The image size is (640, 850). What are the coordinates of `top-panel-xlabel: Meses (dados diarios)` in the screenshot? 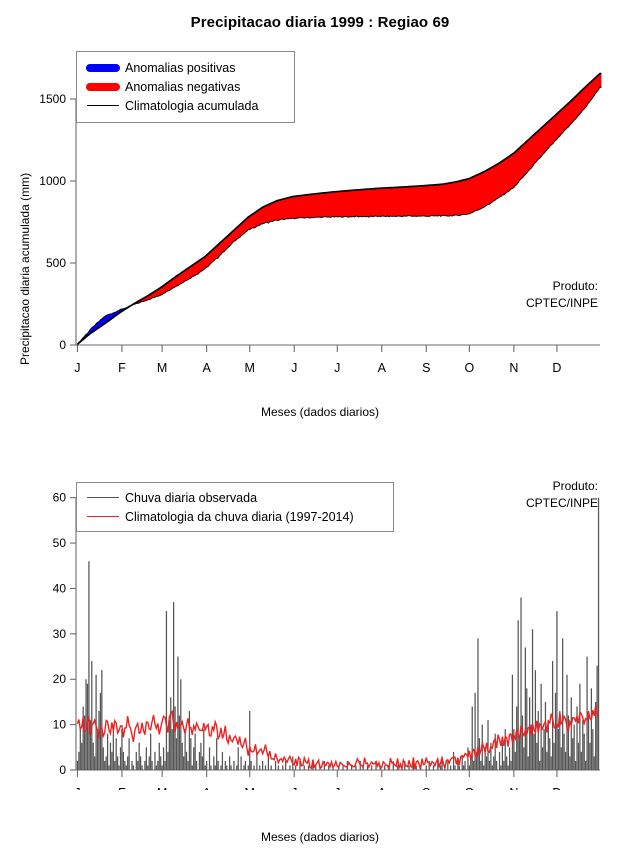 It's located at (320, 412).